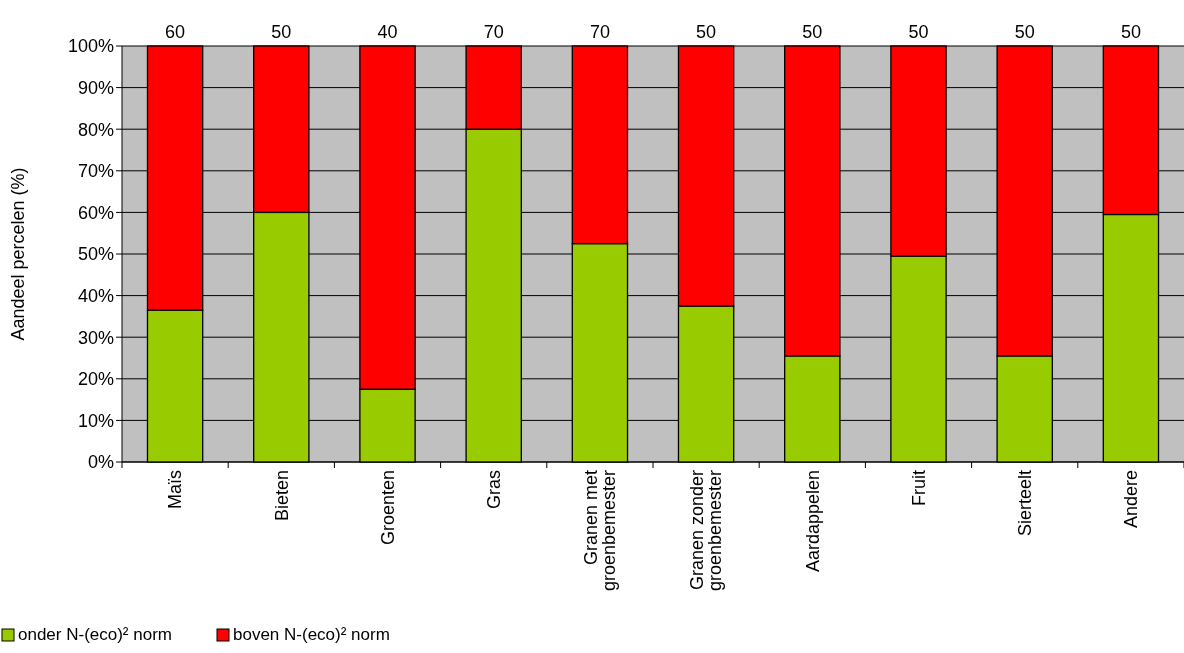 The height and width of the screenshot is (653, 1184). Describe the element at coordinates (918, 488) in the screenshot. I see `x-tick-label: Fruit` at that location.